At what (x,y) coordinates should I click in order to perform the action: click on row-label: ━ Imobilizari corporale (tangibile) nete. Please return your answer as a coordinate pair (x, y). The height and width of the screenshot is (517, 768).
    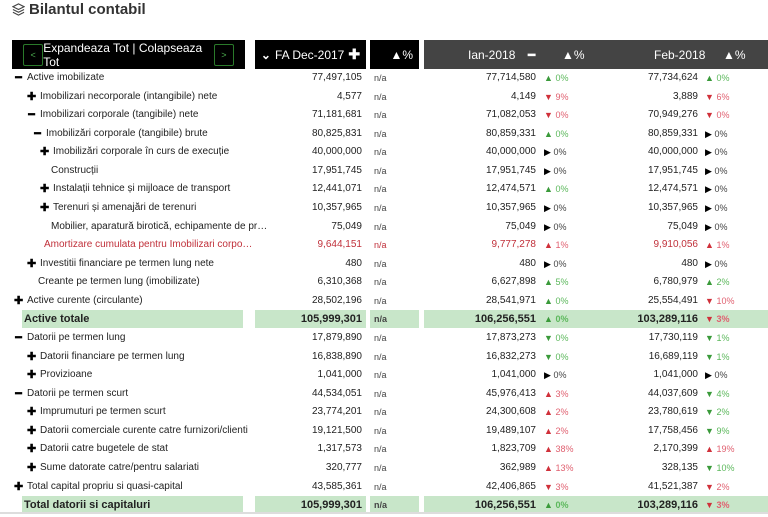
    Looking at the image, I should click on (112, 115).